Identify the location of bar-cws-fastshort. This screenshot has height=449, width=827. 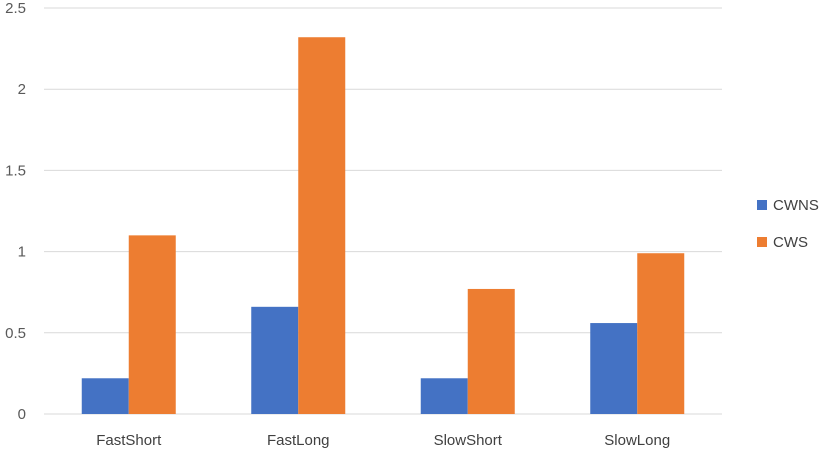
(152, 324).